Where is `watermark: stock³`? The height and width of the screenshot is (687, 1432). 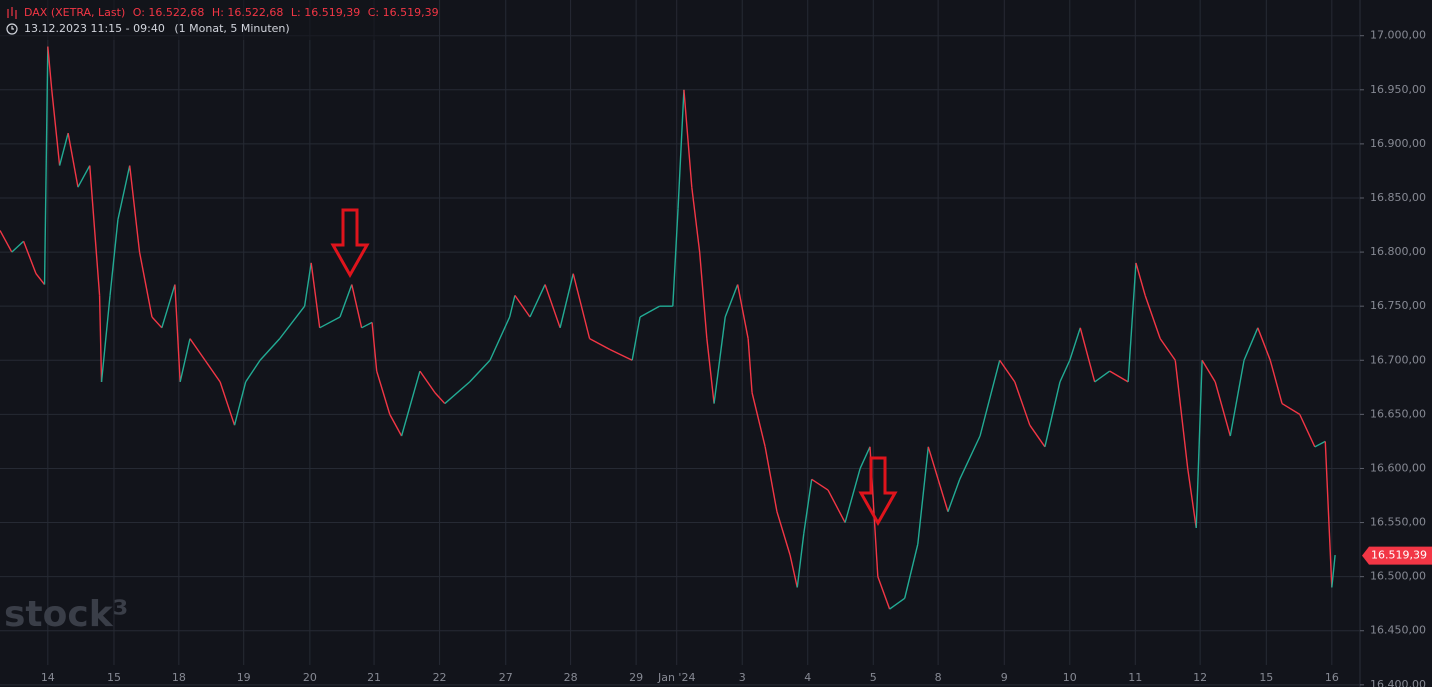
watermark: stock³ is located at coordinates (66, 614).